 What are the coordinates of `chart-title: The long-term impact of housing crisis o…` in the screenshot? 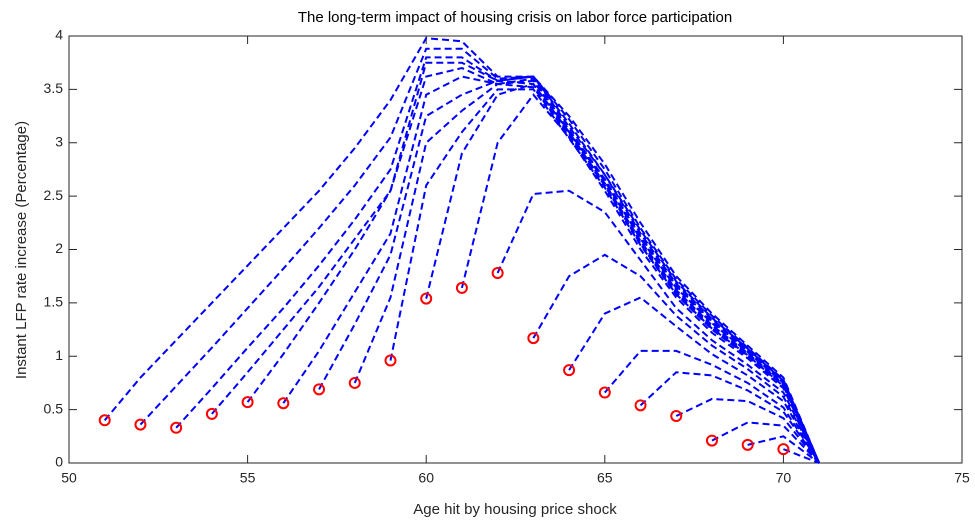 It's located at (515, 17).